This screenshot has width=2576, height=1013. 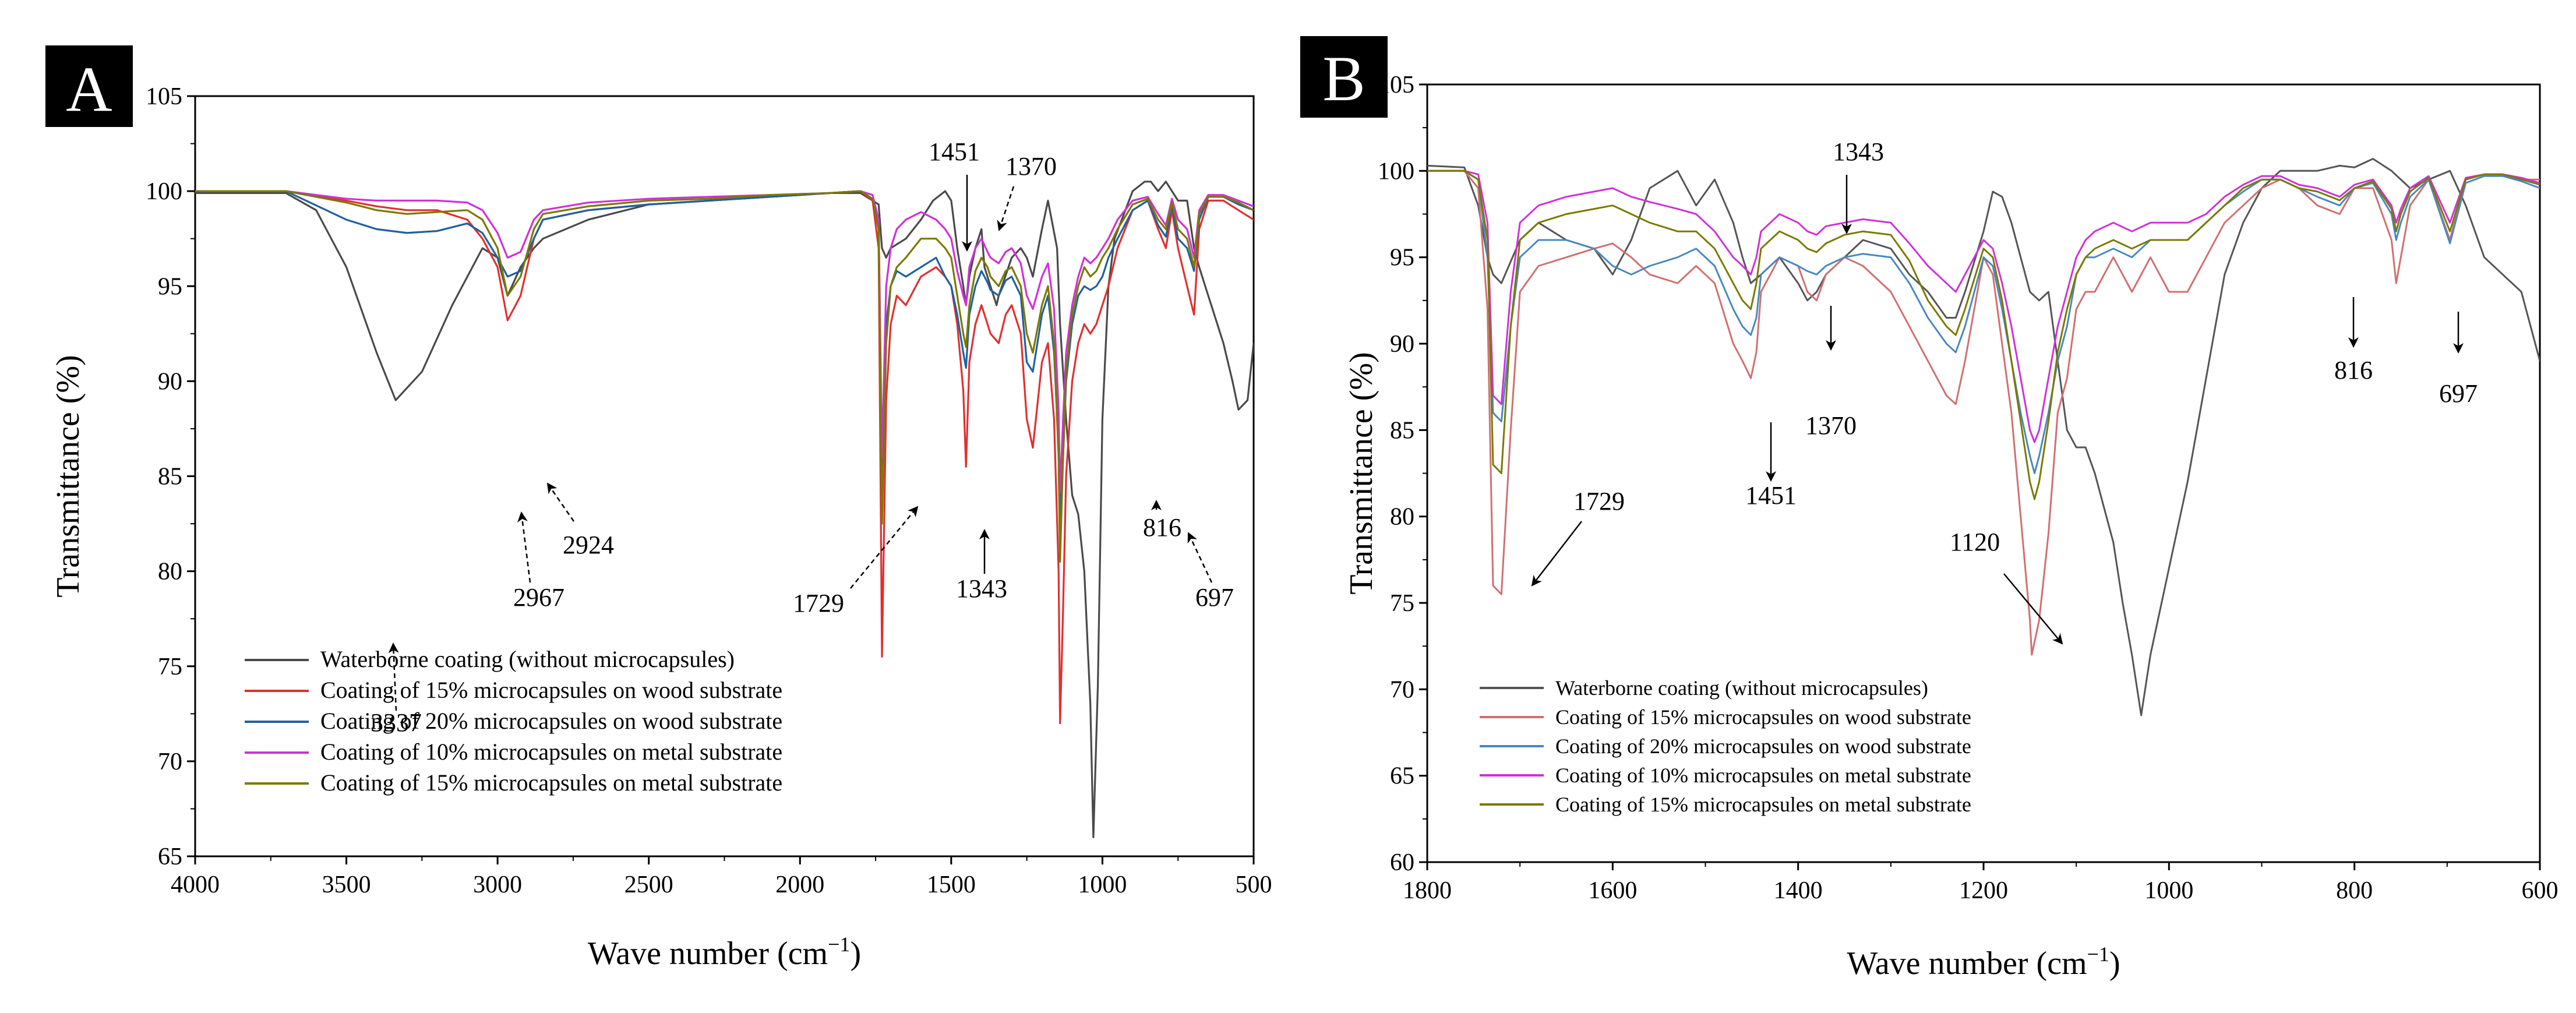 I want to click on x-tick-label: 3500, so click(x=347, y=884).